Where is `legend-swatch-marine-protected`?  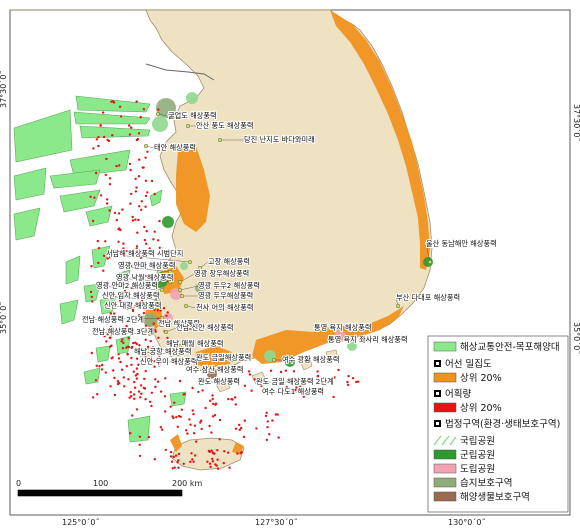
legend-swatch-marine-protected is located at coordinates (445, 496).